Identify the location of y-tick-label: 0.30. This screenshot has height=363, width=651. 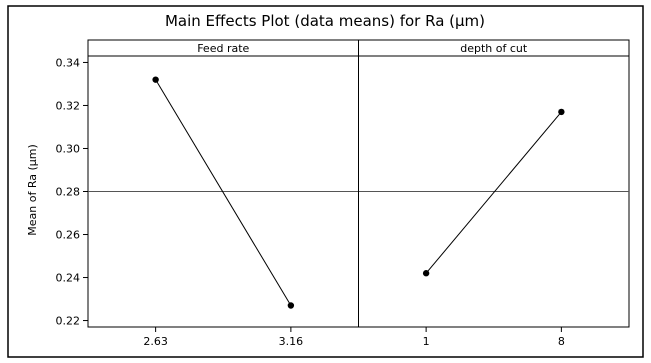
(68, 148).